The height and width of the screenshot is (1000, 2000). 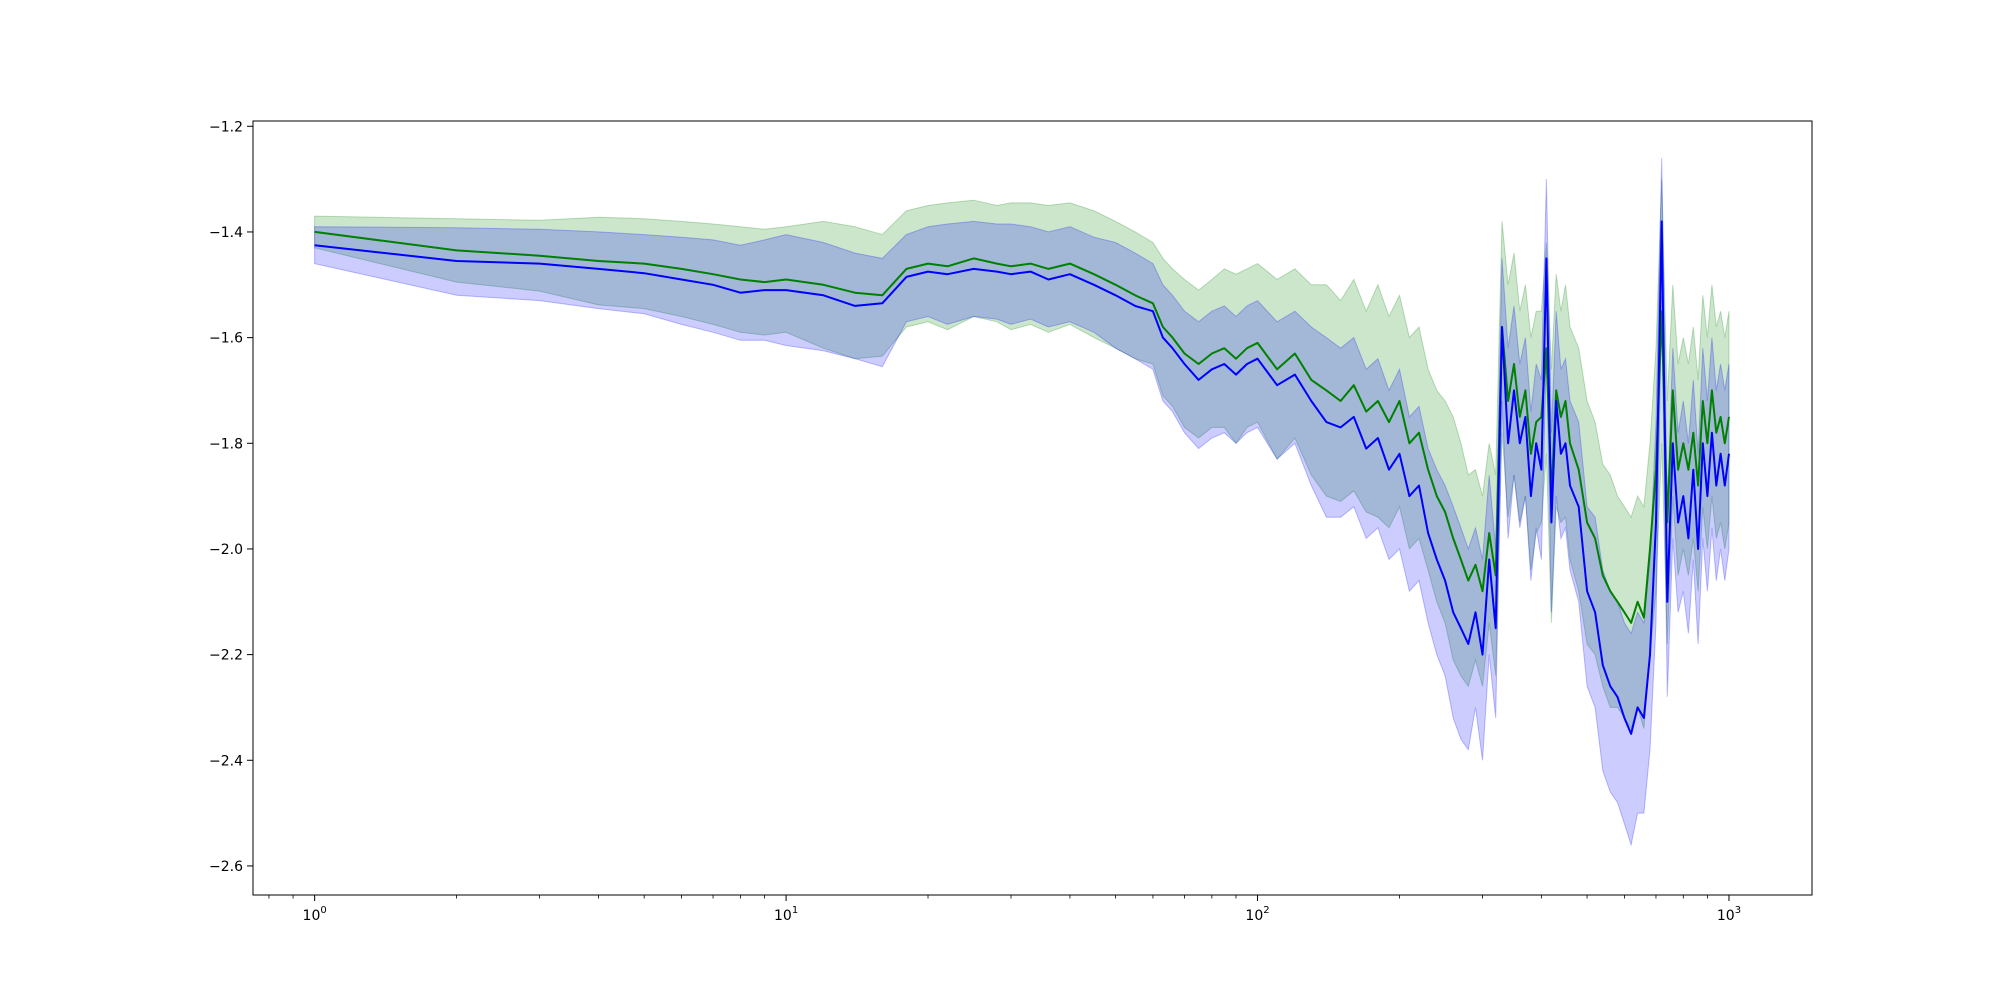 I want to click on y-tick-label: −1.6, so click(x=226, y=339).